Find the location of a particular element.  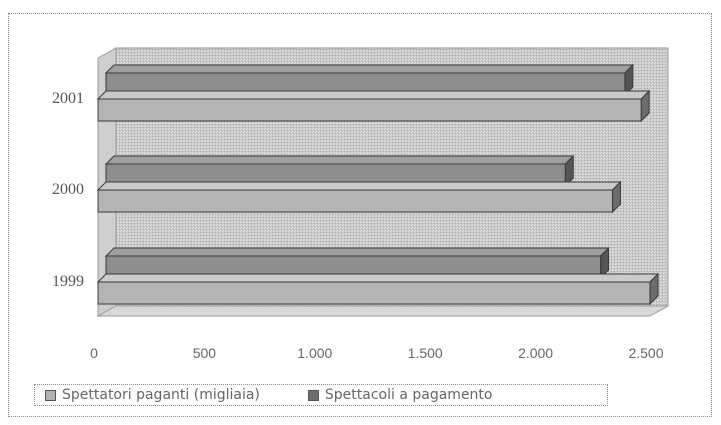

x-tick-label-2: 1.000 is located at coordinates (314, 353).